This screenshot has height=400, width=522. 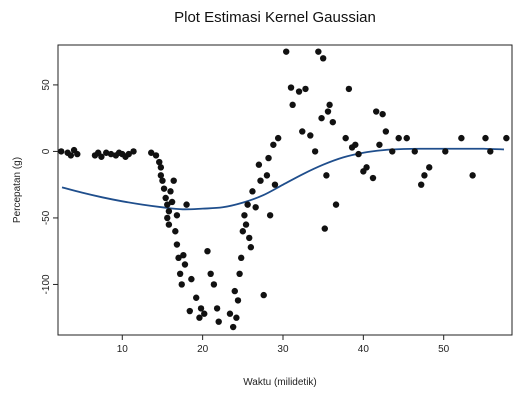 What do you see at coordinates (46, 151) in the screenshot?
I see `y-tick-label: 0` at bounding box center [46, 151].